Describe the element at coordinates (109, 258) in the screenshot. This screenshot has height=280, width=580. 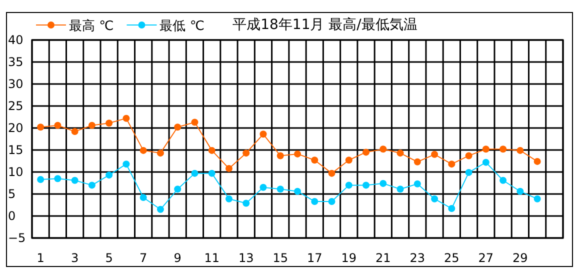
I see `x-tick-label: 5` at that location.